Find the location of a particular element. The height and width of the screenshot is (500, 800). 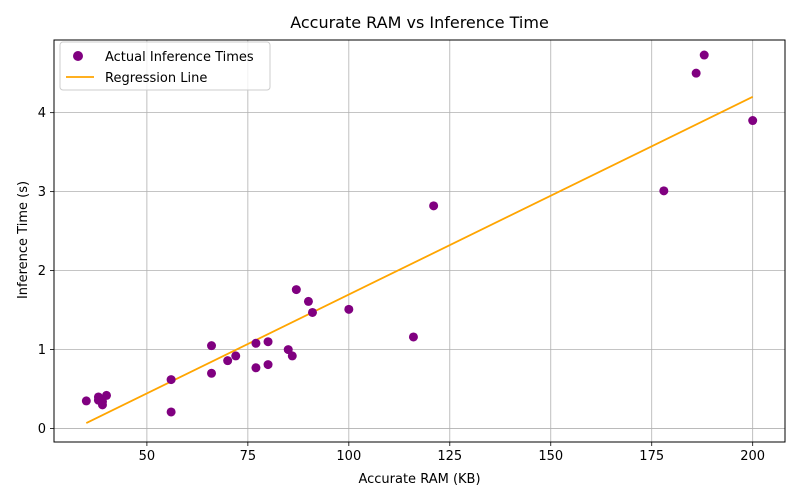

x-tick-label: 200 is located at coordinates (752, 456).